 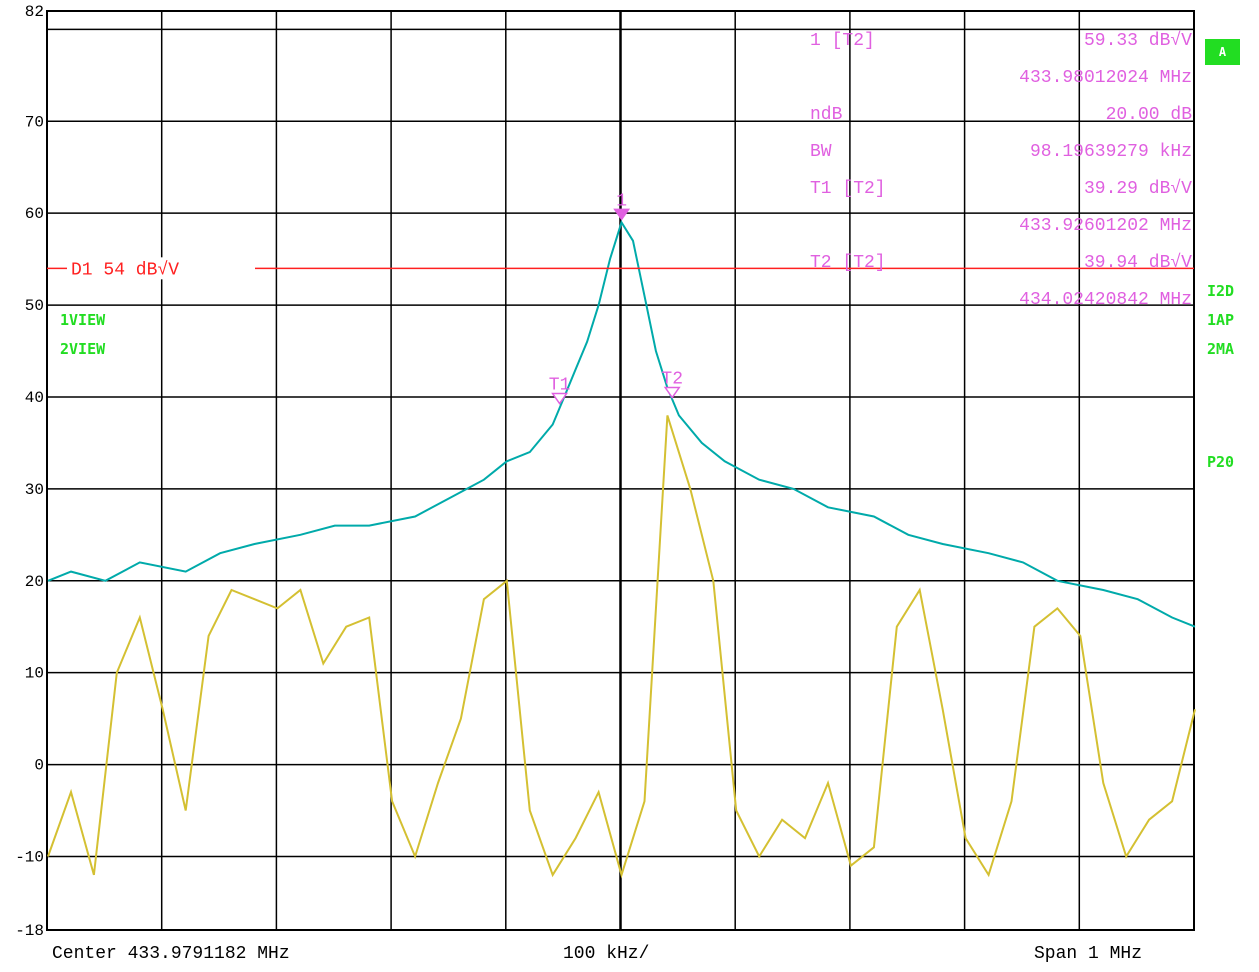 What do you see at coordinates (34, 490) in the screenshot?
I see `y-tick-label: 30` at bounding box center [34, 490].